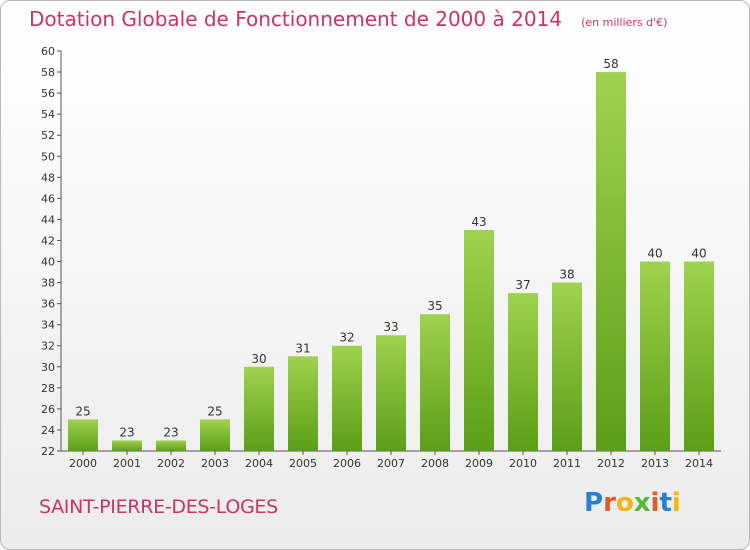 This screenshot has width=750, height=550. What do you see at coordinates (566, 275) in the screenshot?
I see `bar-value-label: 38` at bounding box center [566, 275].